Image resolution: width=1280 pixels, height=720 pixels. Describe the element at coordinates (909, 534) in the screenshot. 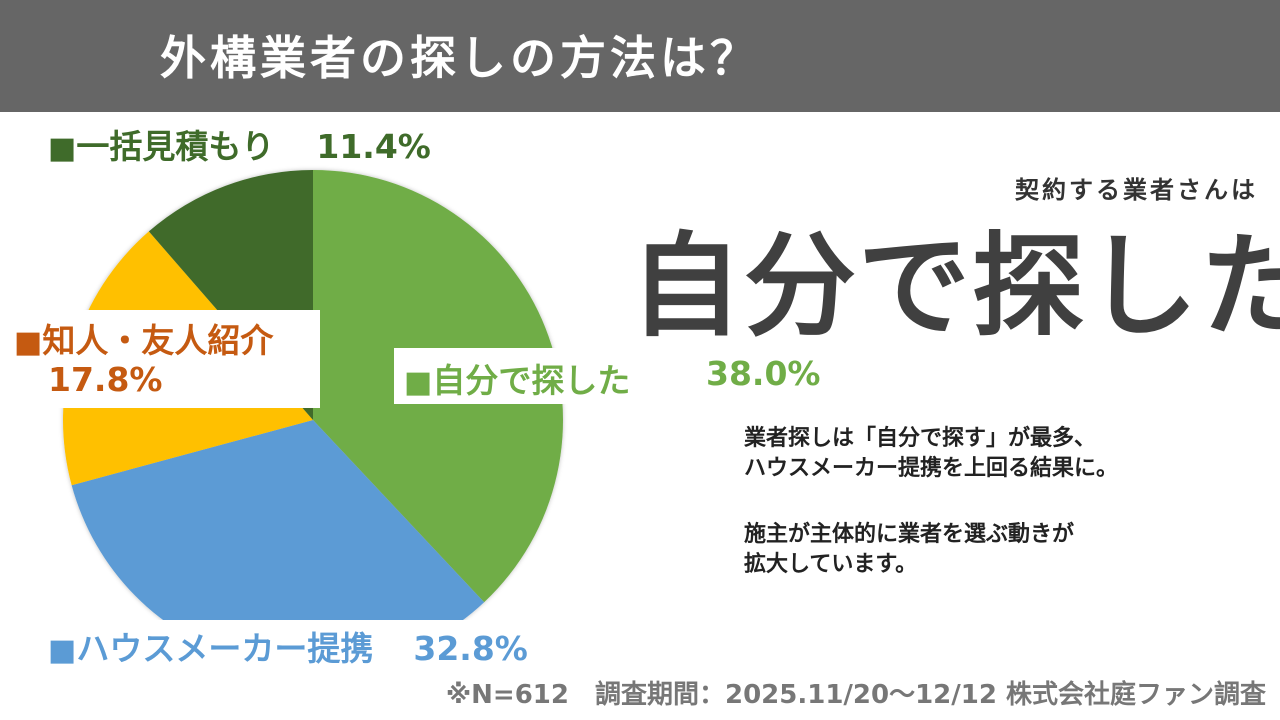

I see `description-line: 施主が主体的に業者を選ぶ動きが` at that location.